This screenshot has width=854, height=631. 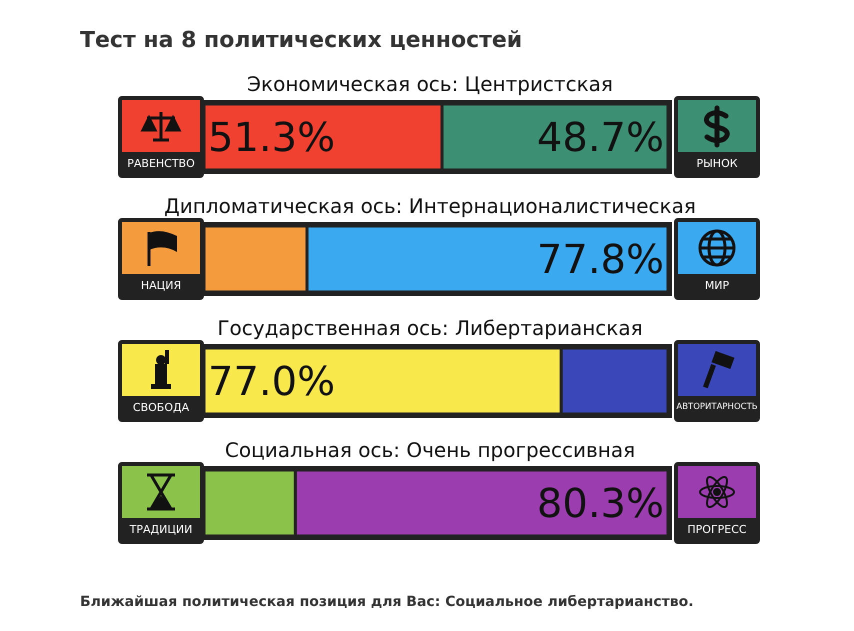 What do you see at coordinates (430, 84) in the screenshot?
I see `chart-title: Экономическая ось: Центристская` at bounding box center [430, 84].